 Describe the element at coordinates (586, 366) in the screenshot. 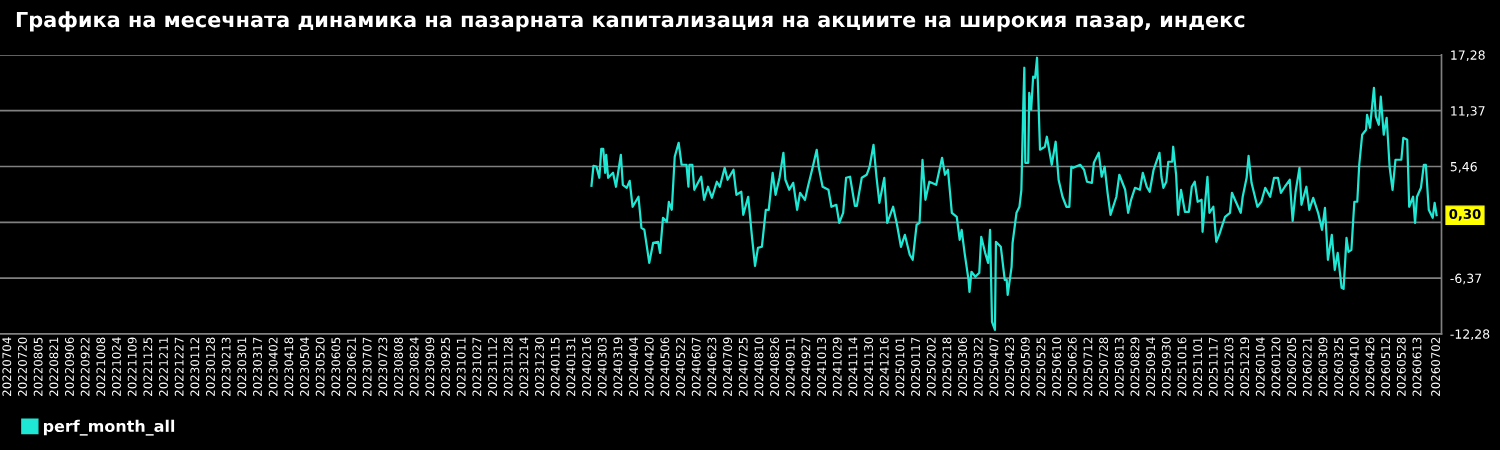

I see `x-tick-label: 20240216` at that location.